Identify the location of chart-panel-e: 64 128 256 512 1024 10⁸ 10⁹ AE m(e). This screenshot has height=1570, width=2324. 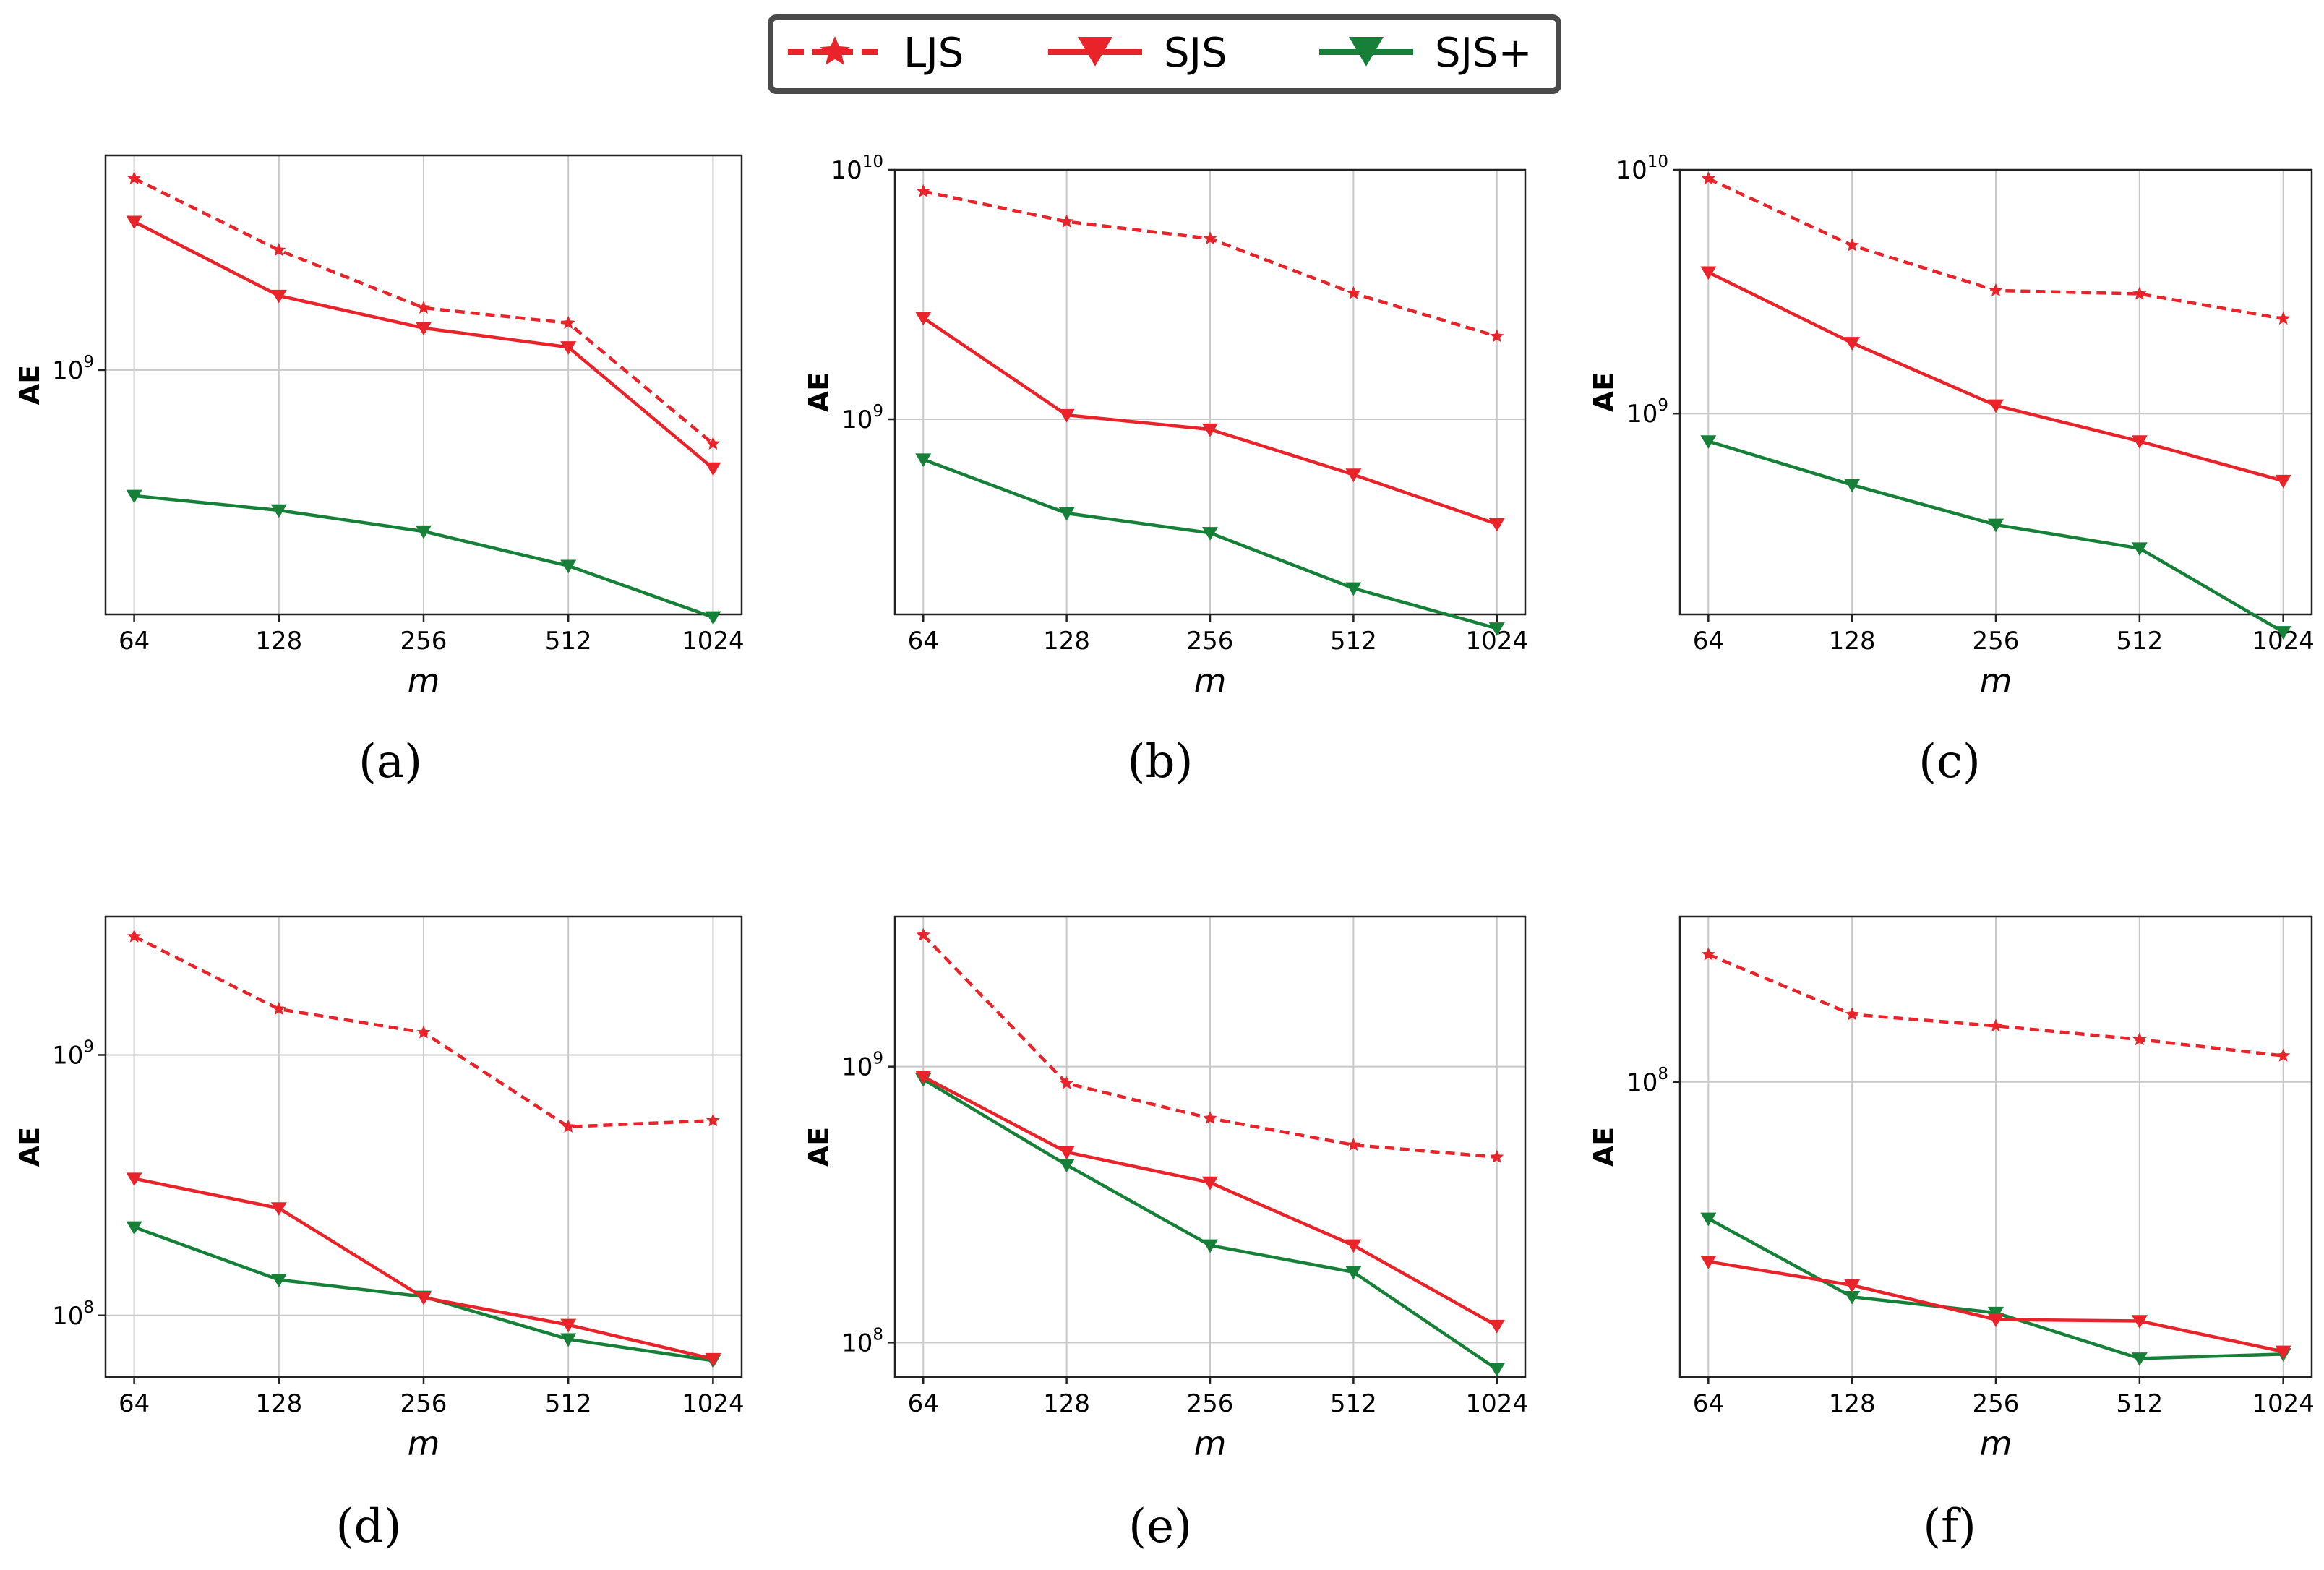
(1165, 1234).